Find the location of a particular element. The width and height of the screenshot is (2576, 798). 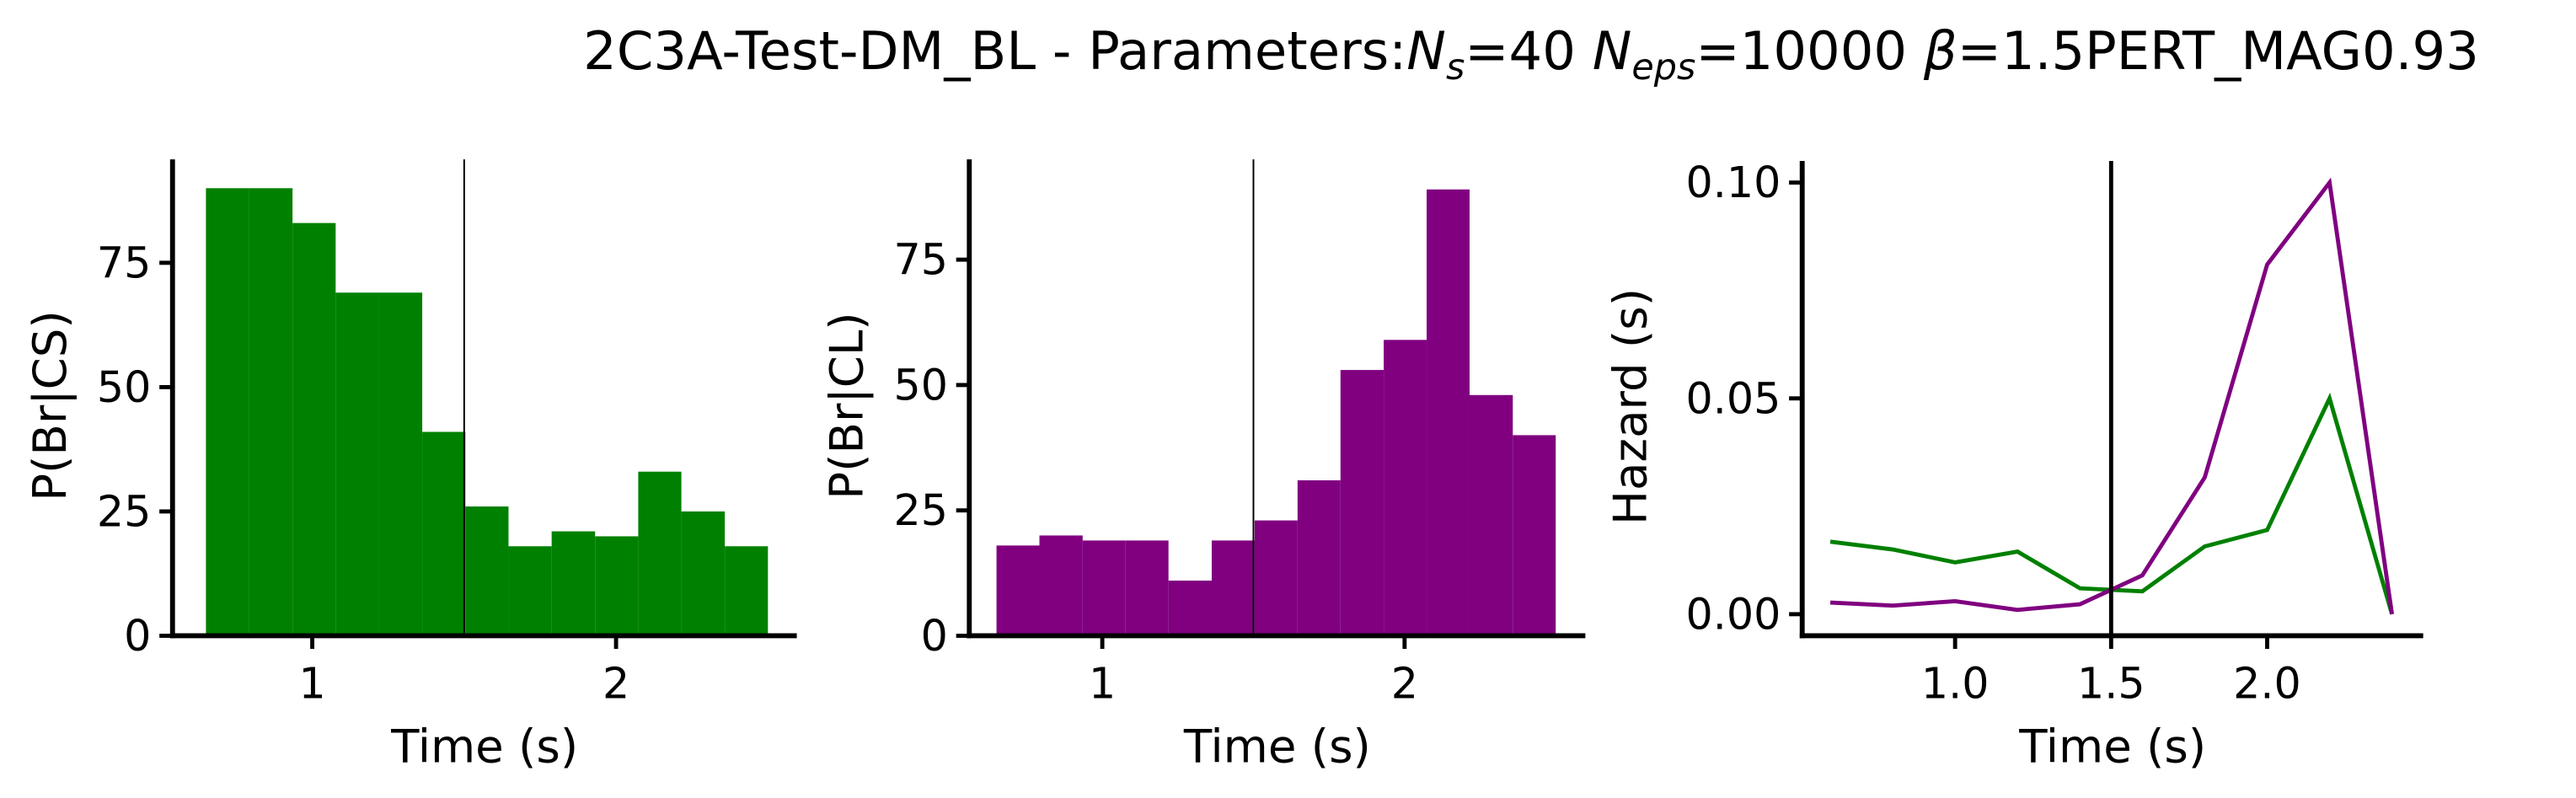

y-tick-label: 0.05 is located at coordinates (1734, 398).